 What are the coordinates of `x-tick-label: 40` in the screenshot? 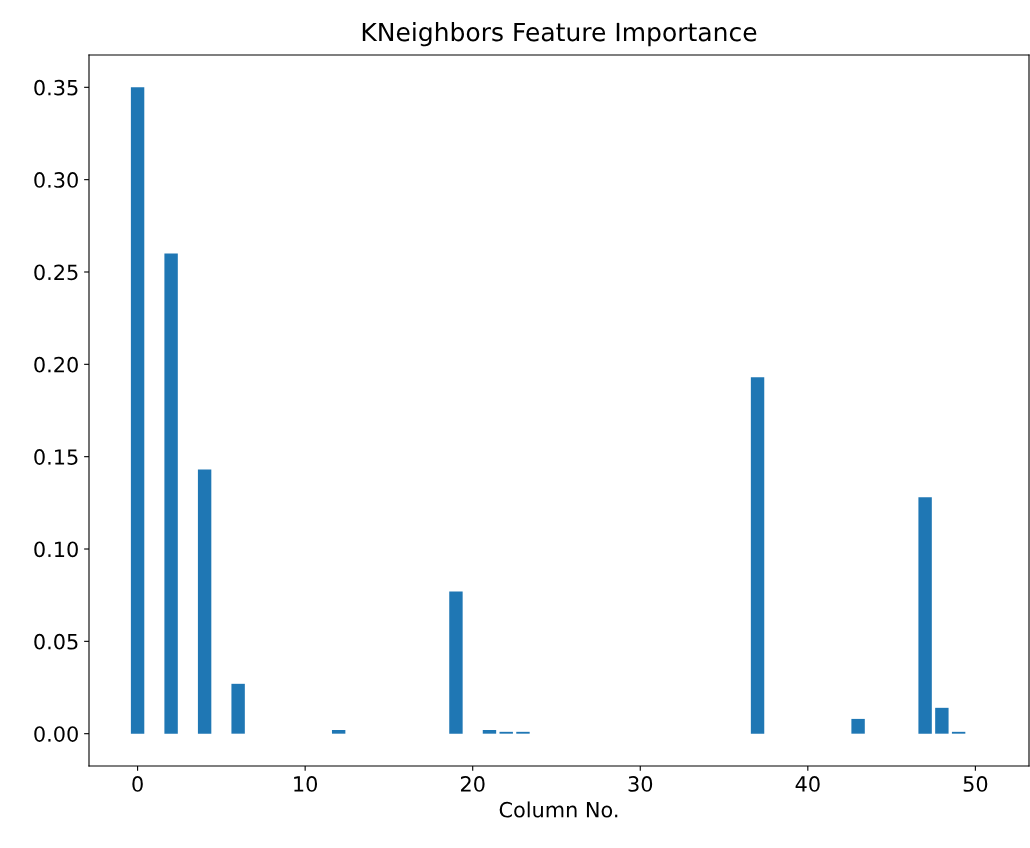 It's located at (807, 784).